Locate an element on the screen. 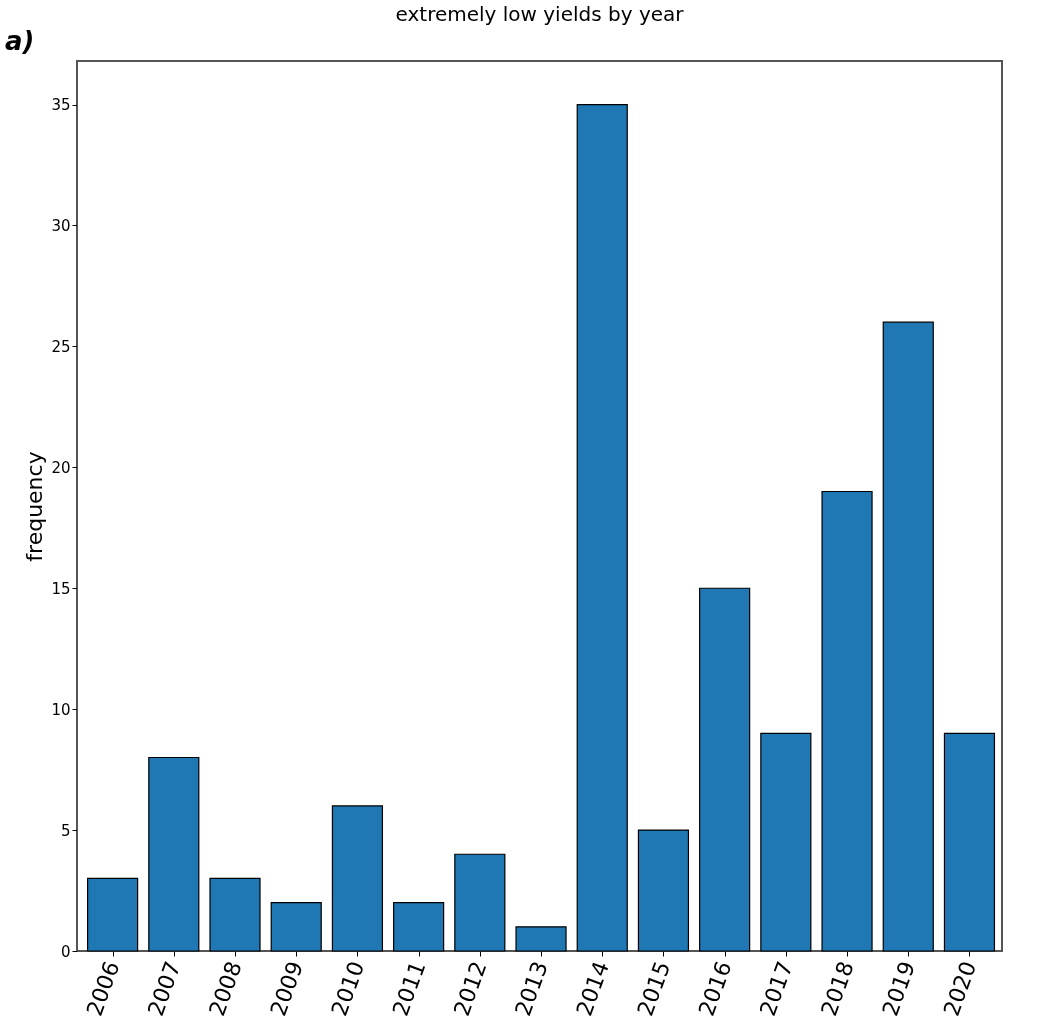 The image size is (1061, 1033). x-tick-label: 2018 is located at coordinates (837, 989).